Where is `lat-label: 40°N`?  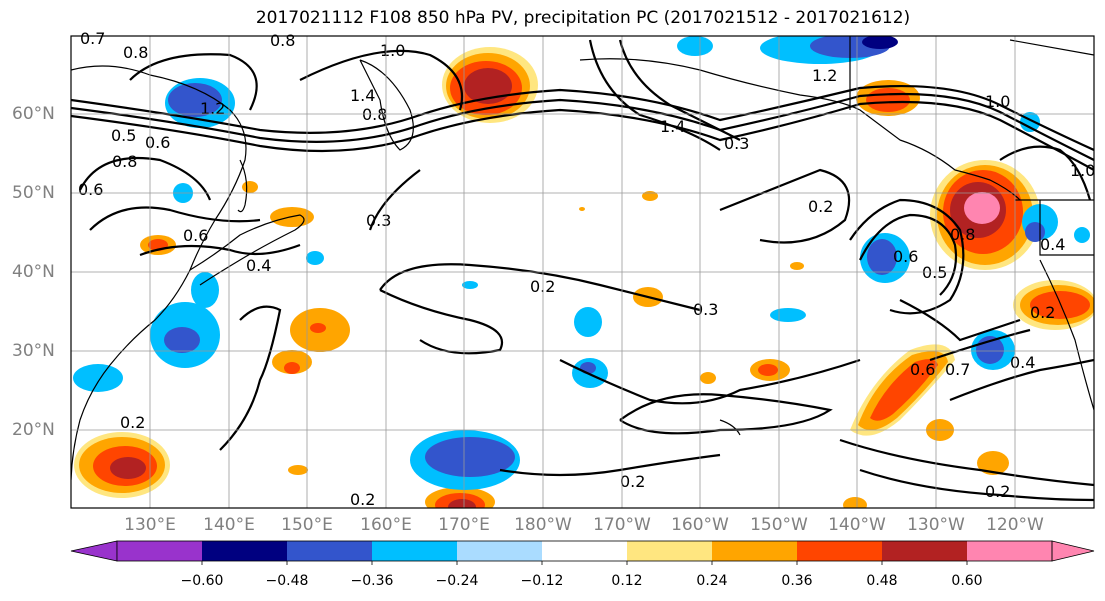
lat-label: 40°N is located at coordinates (33, 272).